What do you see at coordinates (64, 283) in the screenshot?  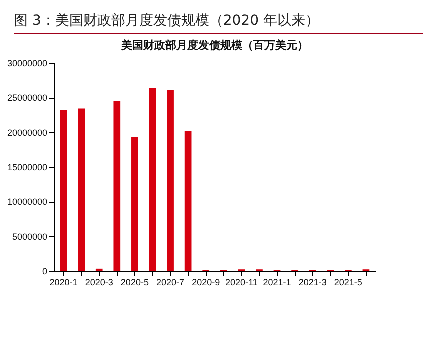 I see `x-tick-label: 2020-1` at bounding box center [64, 283].